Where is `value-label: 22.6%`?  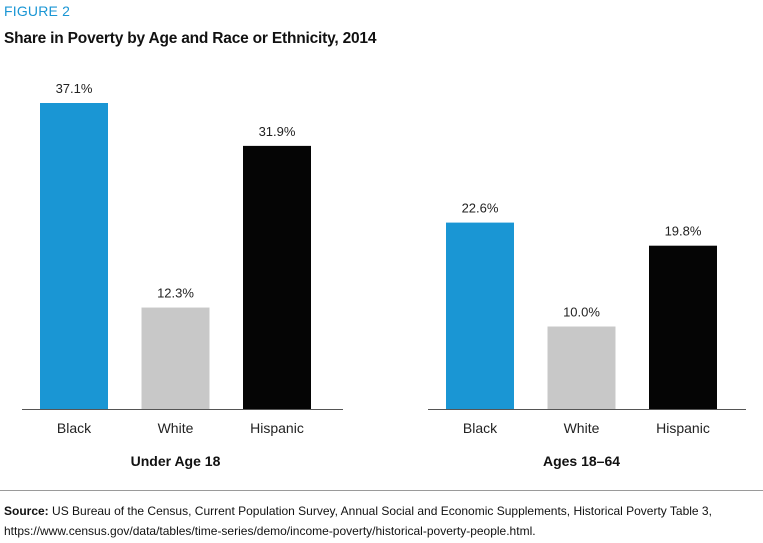
value-label: 22.6% is located at coordinates (480, 208).